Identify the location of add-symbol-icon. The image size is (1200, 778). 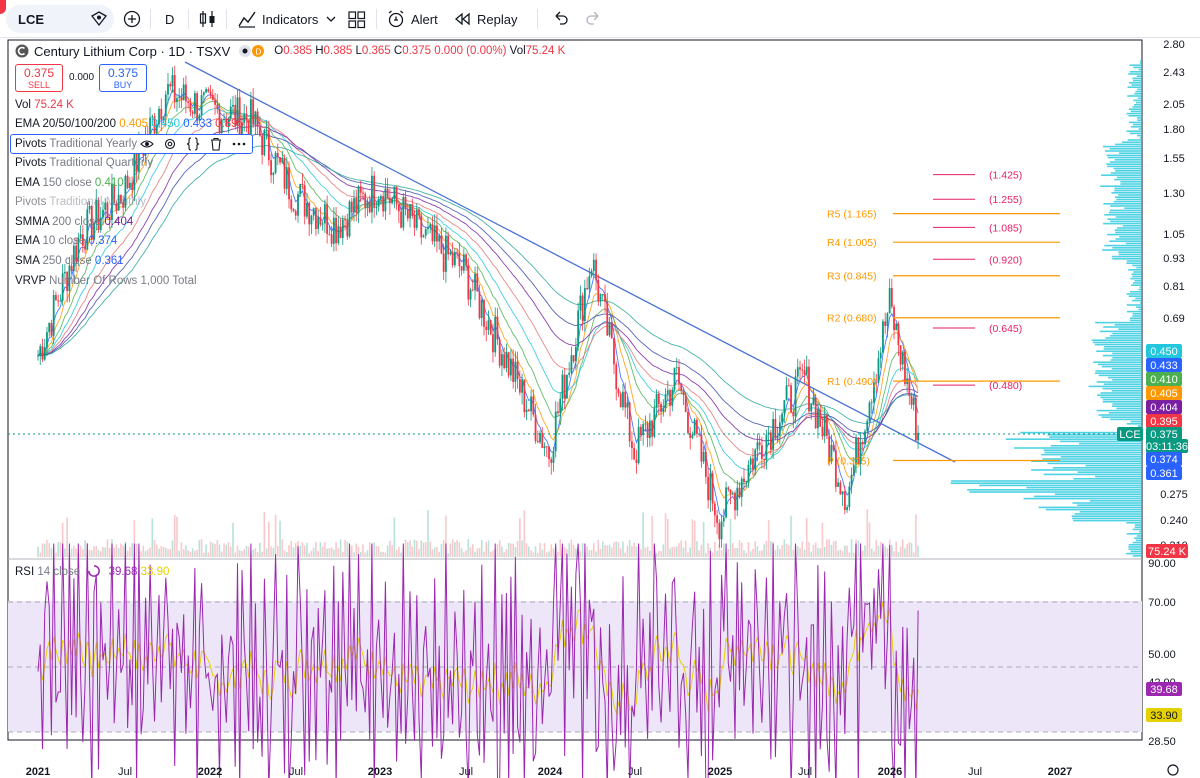
(132, 19).